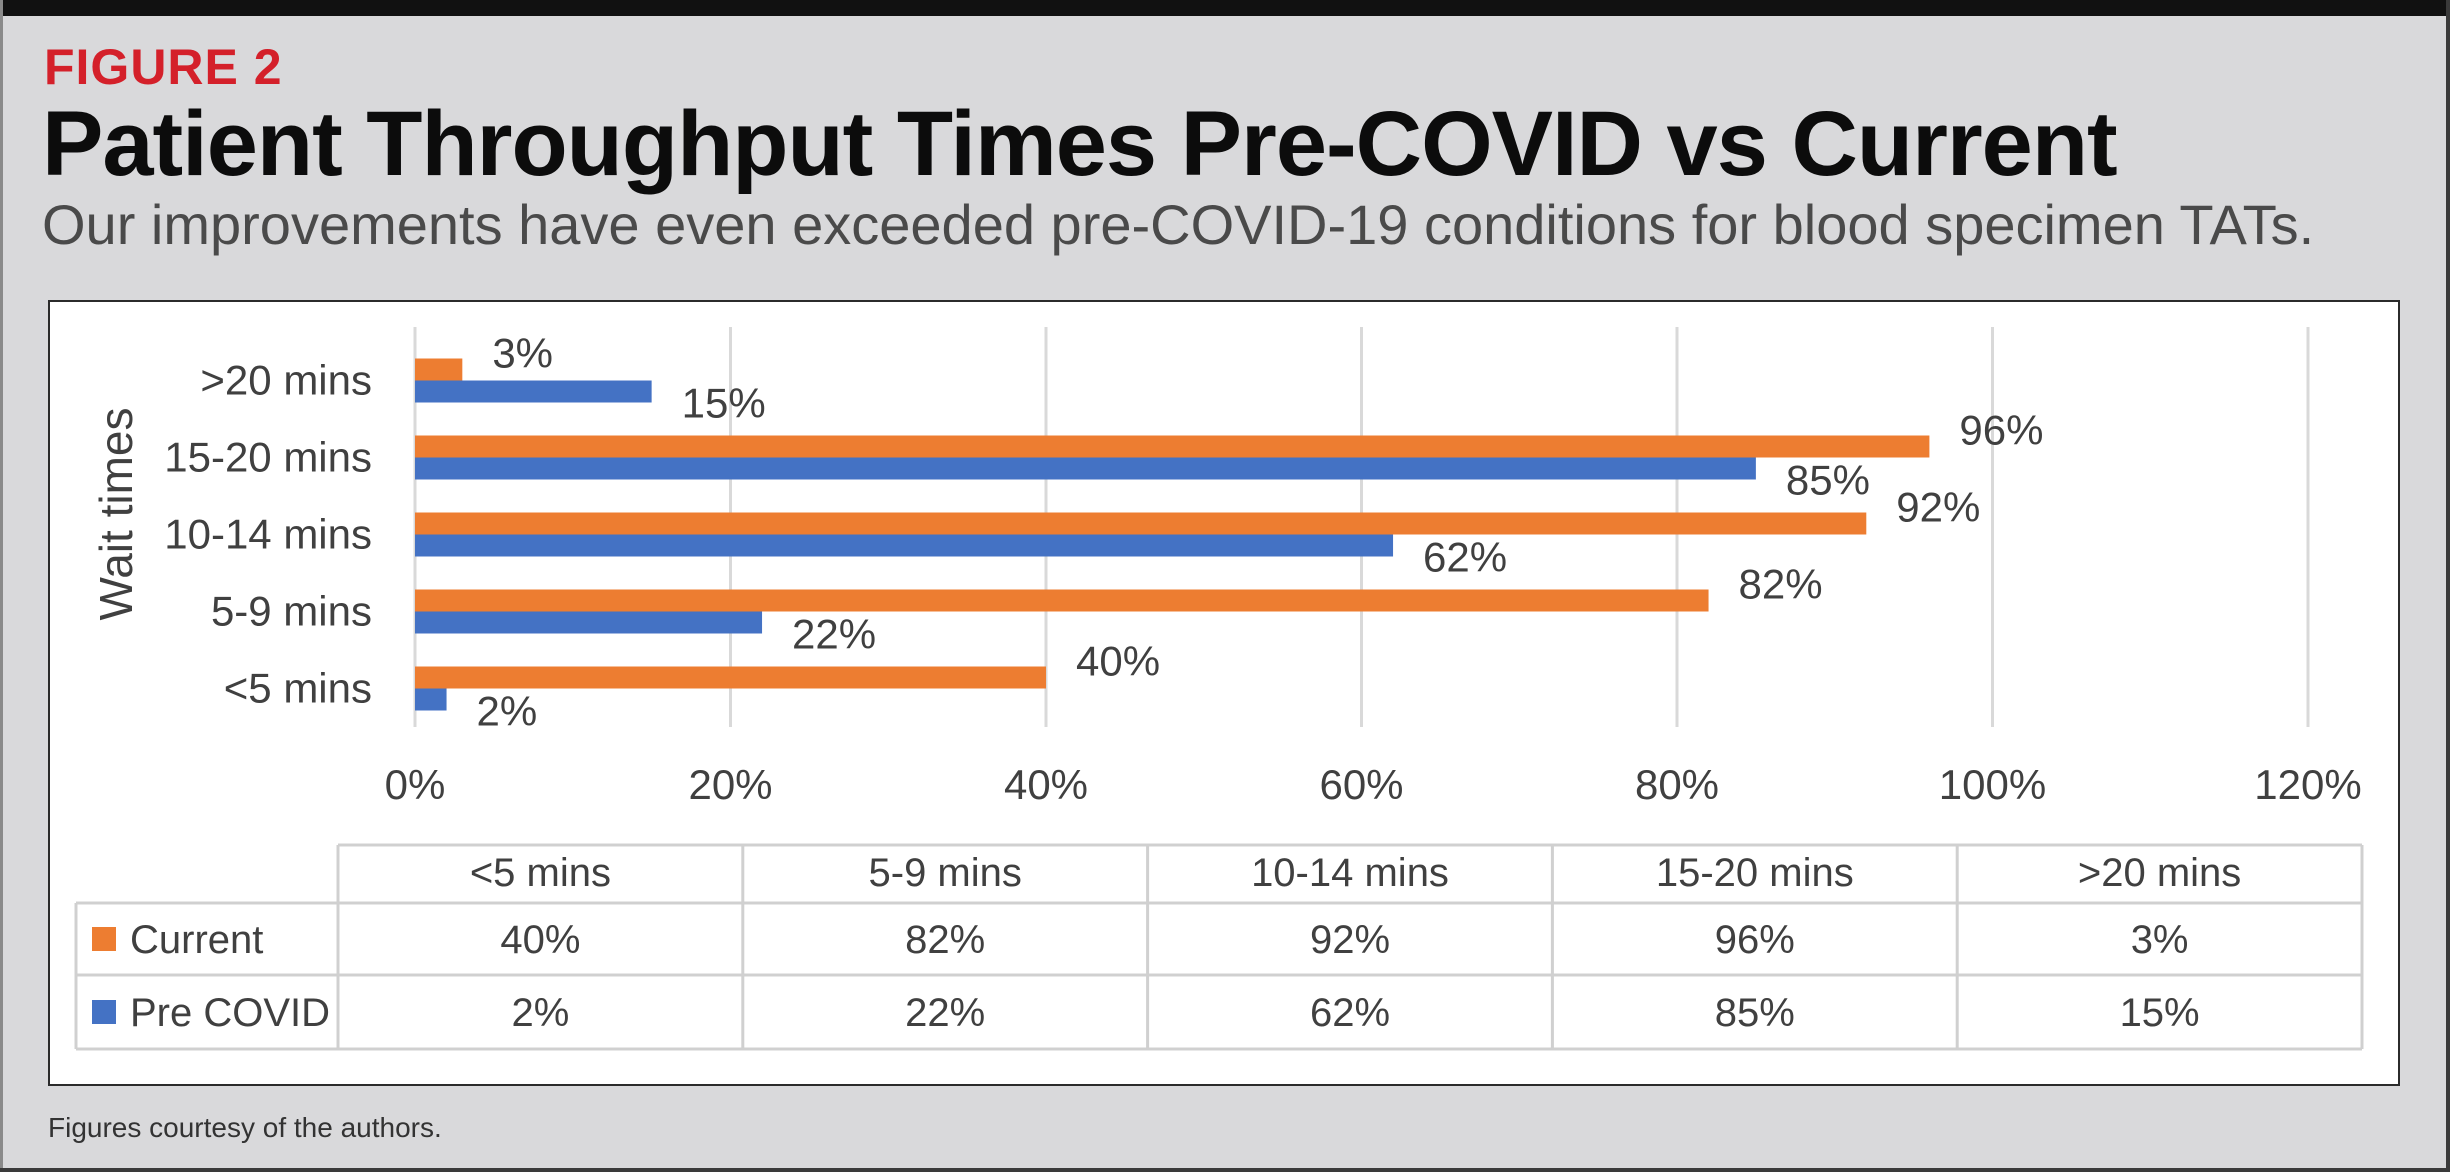 Image resolution: width=2450 pixels, height=1172 pixels. What do you see at coordinates (196, 940) in the screenshot?
I see `legend-label: Current` at bounding box center [196, 940].